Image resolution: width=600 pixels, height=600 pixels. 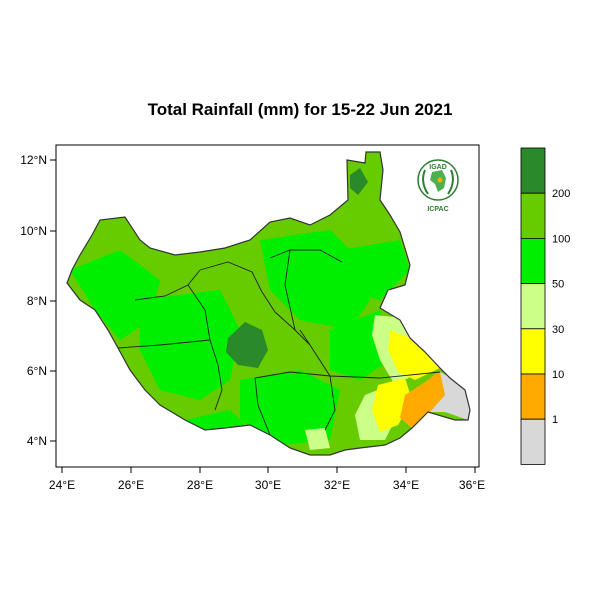 What do you see at coordinates (33, 231) in the screenshot?
I see `y-tick-label: 10°N` at bounding box center [33, 231].